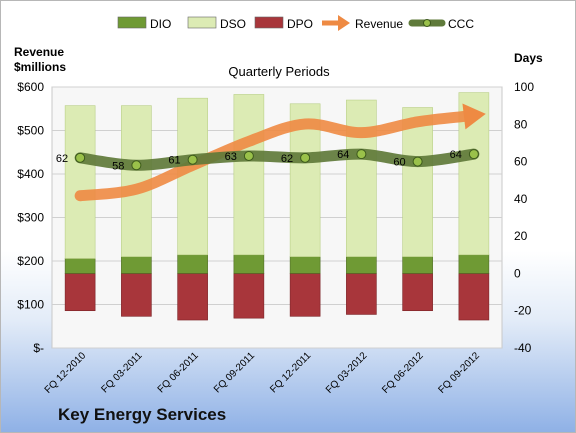 This screenshot has width=576, height=433. I want to click on x-axis-tick: FQ 03-2012, so click(347, 373).